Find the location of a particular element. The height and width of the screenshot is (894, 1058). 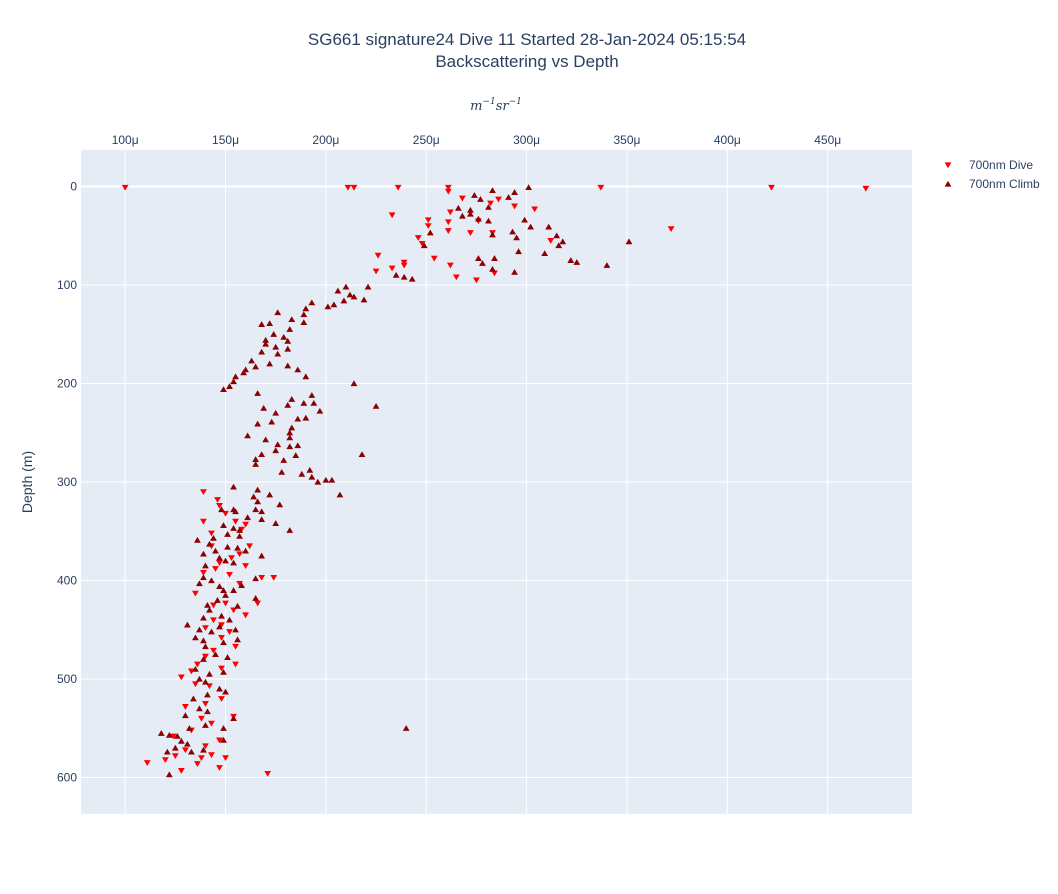

legend-item-dive: 700nm Dive is located at coordinates (989, 165).